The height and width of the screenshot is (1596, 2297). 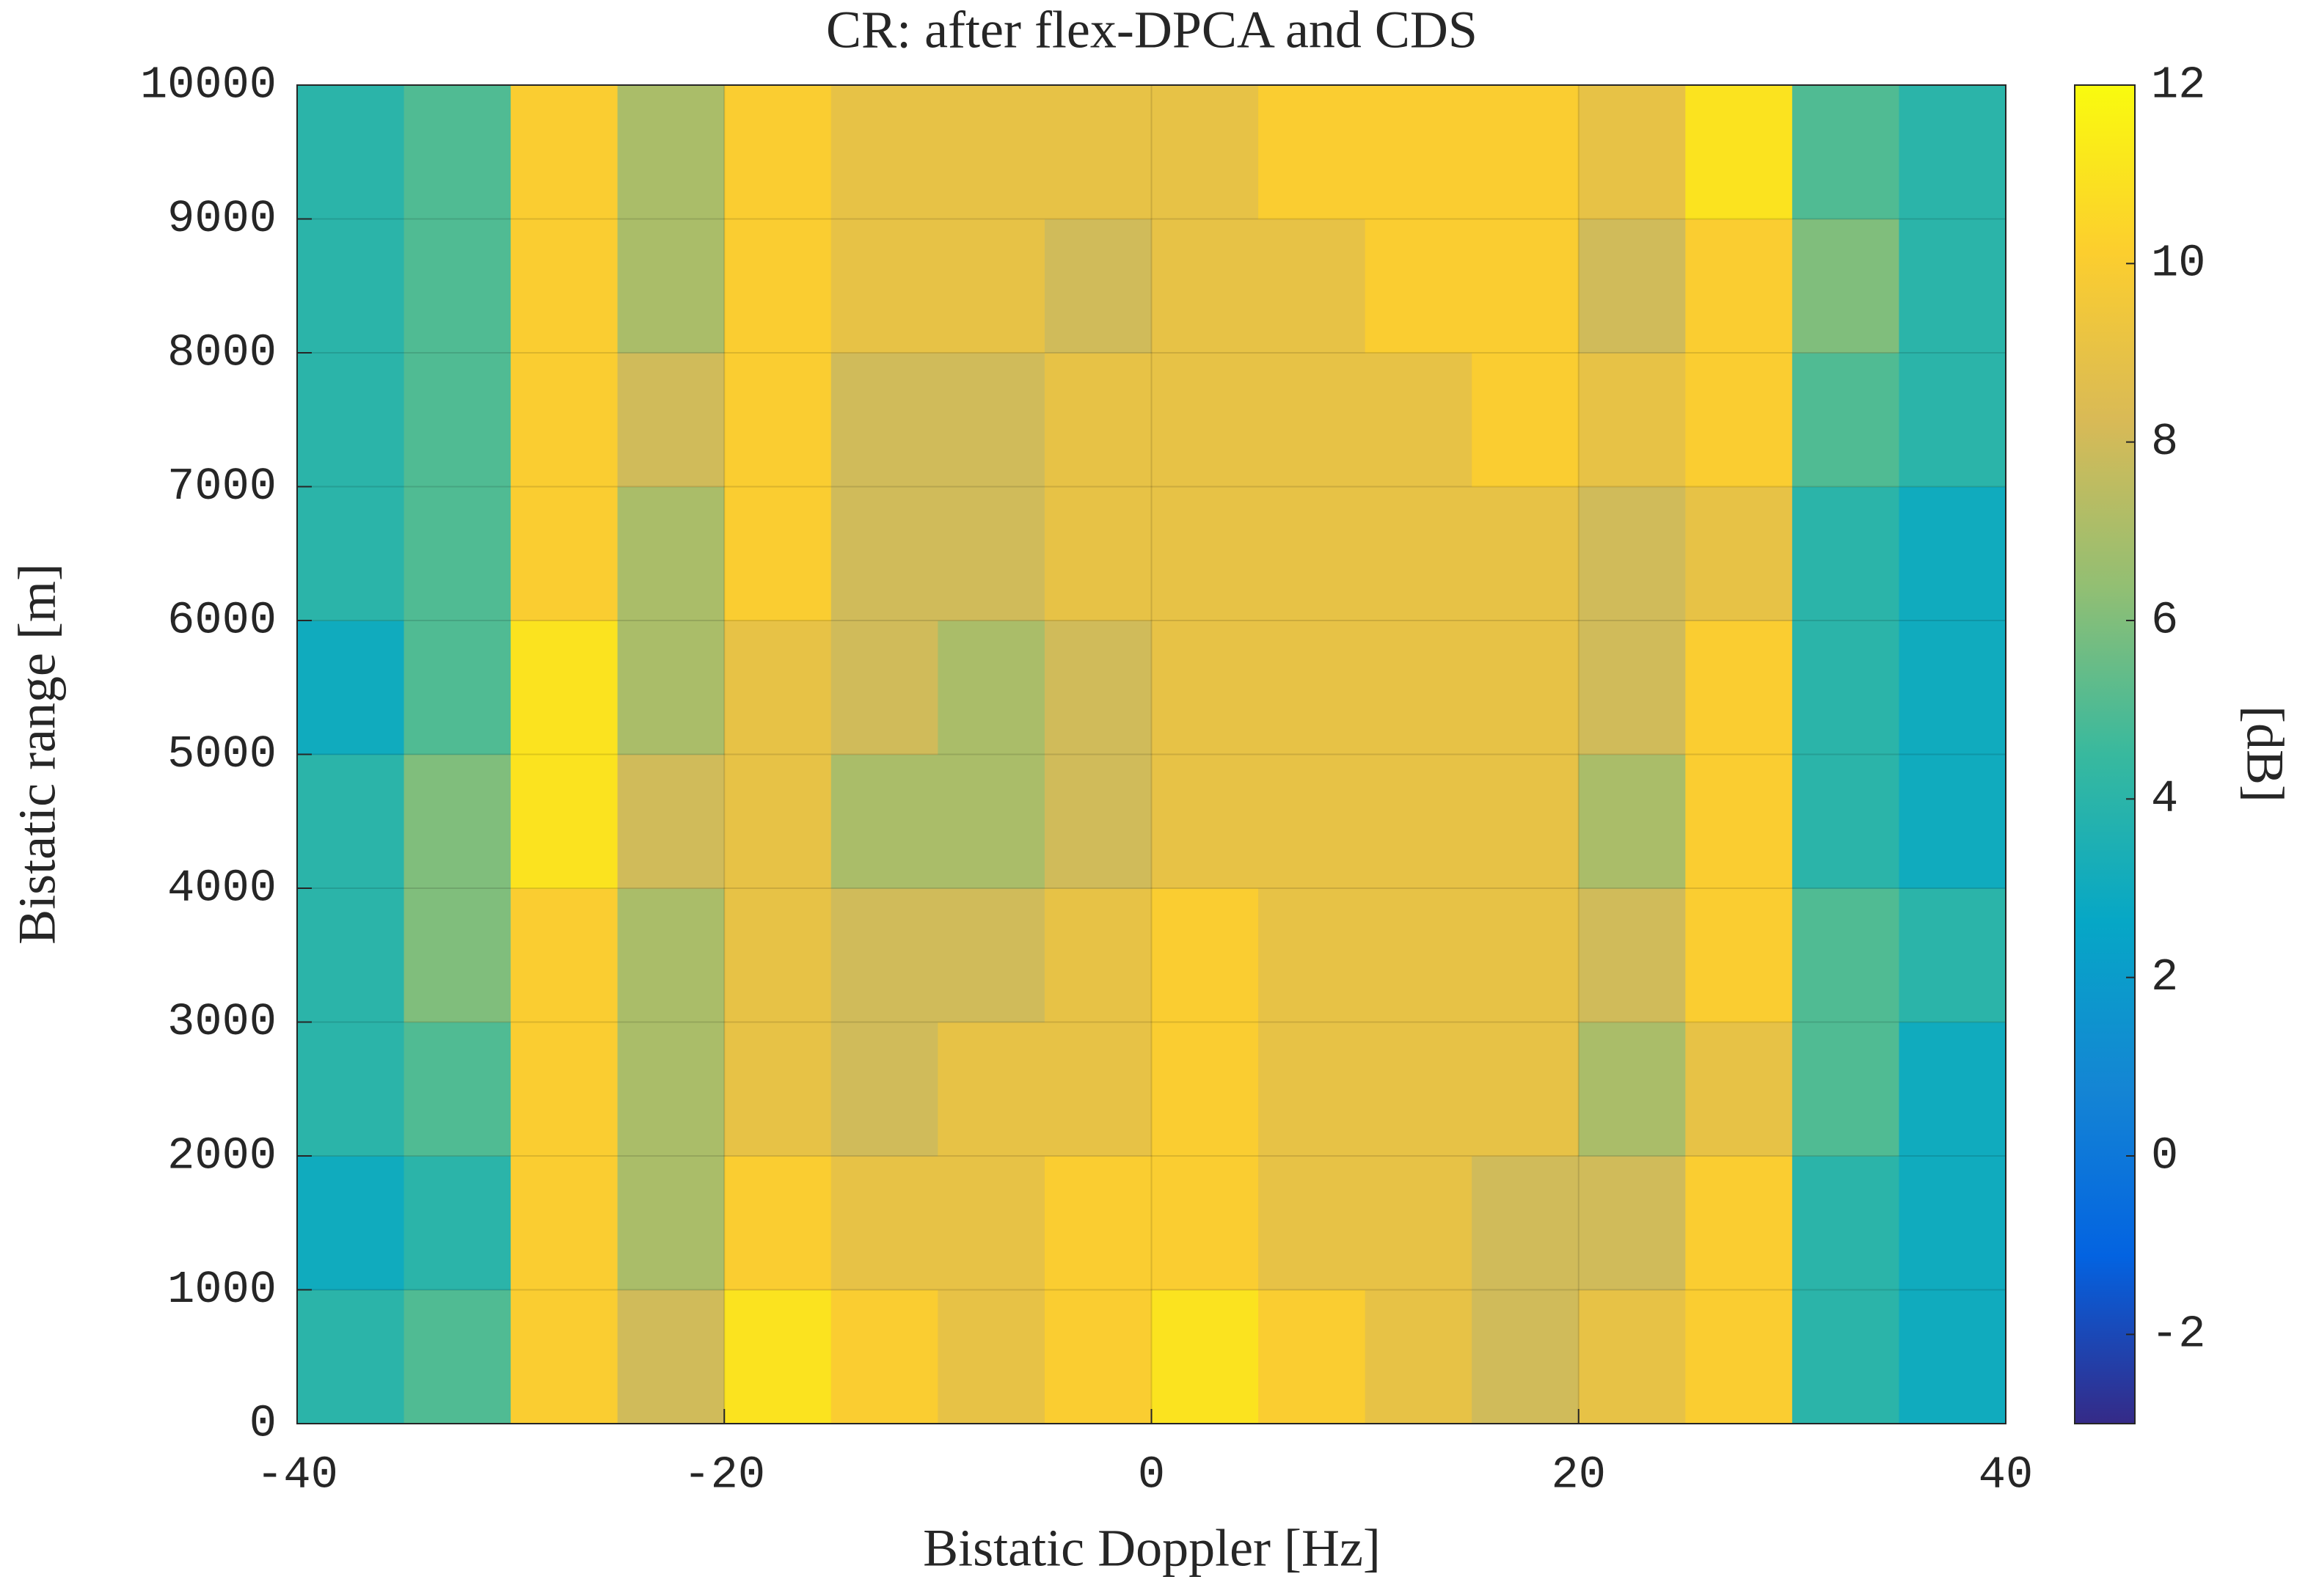 What do you see at coordinates (2164, 1156) in the screenshot?
I see `colorbar-tick-label: 0` at bounding box center [2164, 1156].